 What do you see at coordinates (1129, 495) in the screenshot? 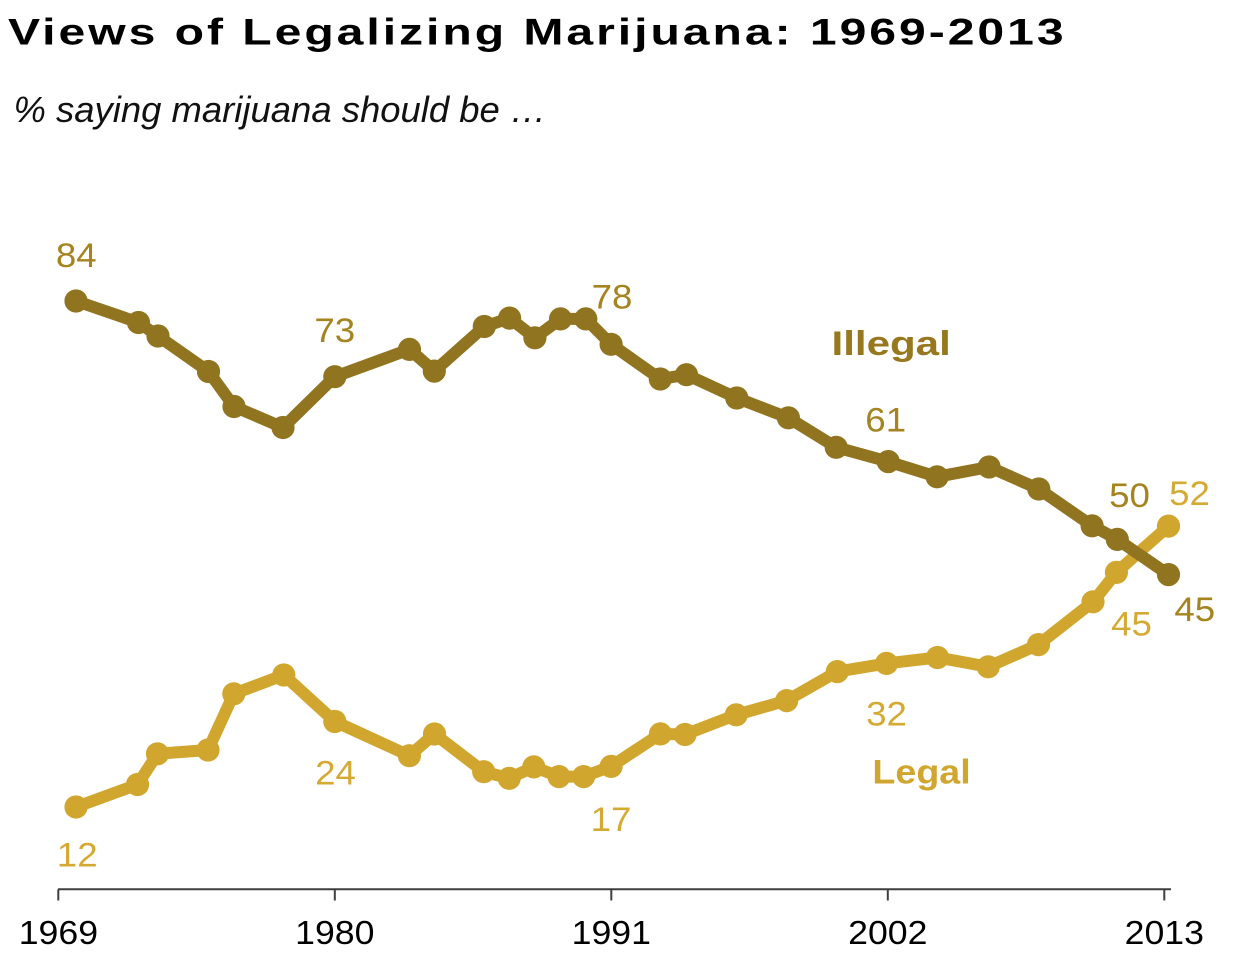
I see `svg-text: 50` at bounding box center [1129, 495].